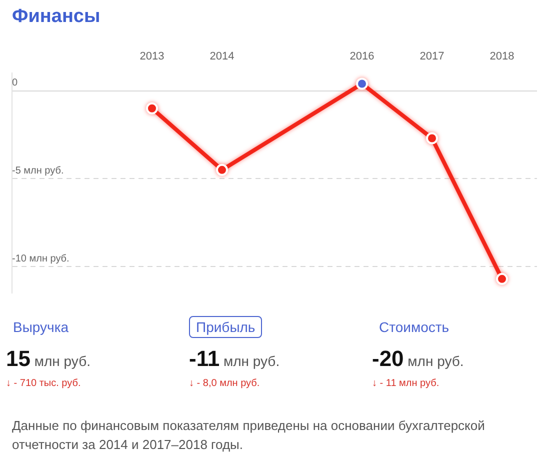 Image resolution: width=545 pixels, height=458 pixels. I want to click on text: ↓ - 8,0 млн руб., so click(225, 383).